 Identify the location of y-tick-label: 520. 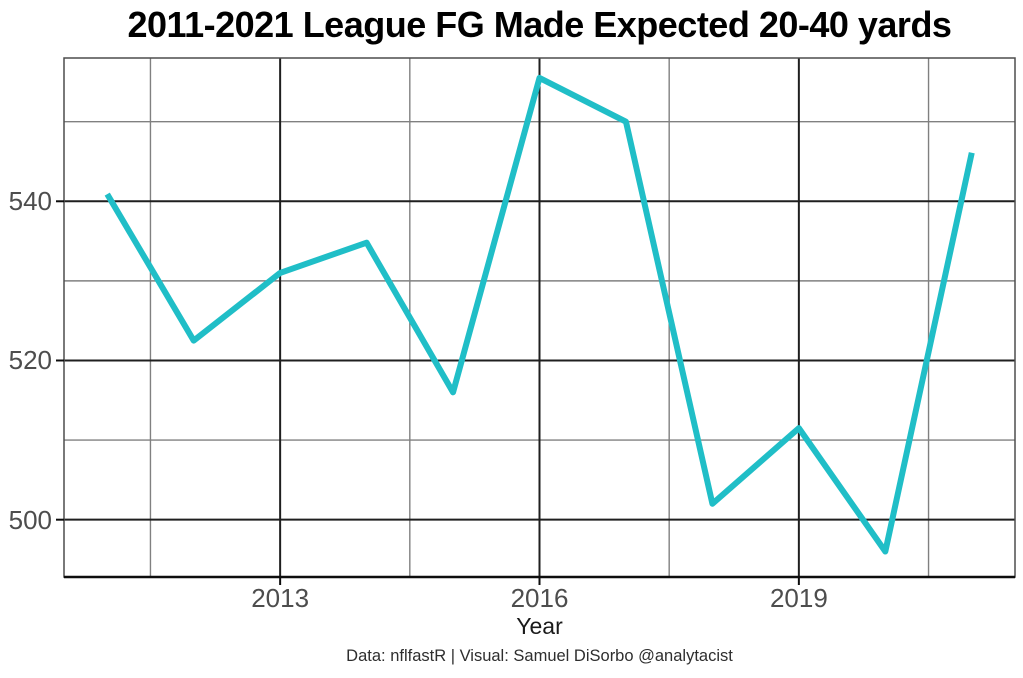
(30, 360).